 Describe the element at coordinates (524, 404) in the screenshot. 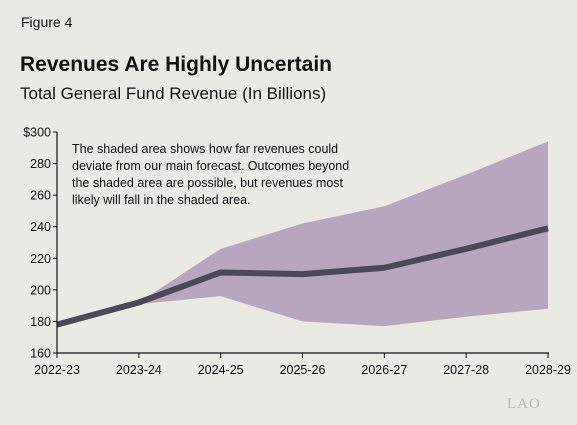

I see `lao-logo: LAO` at that location.